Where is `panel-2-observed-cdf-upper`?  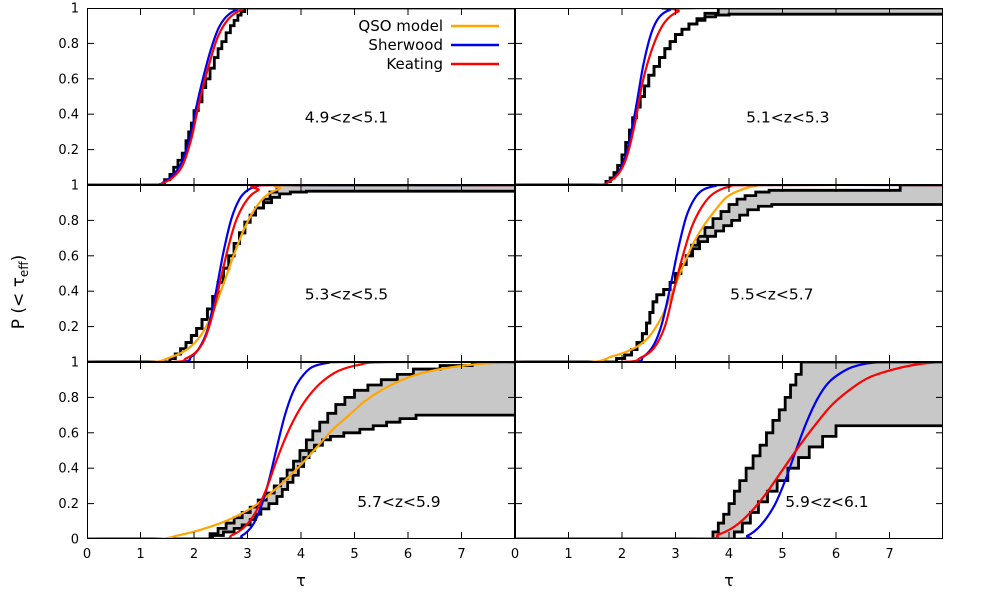 panel-2-observed-cdf-upper is located at coordinates (729, 96).